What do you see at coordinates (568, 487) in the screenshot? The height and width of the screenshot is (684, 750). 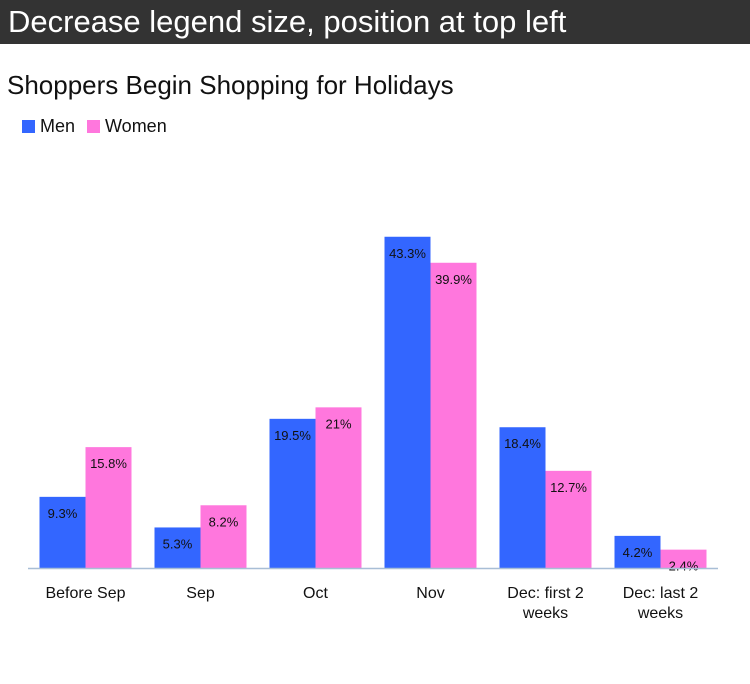 I see `data-label-women-4: 12.7%` at bounding box center [568, 487].